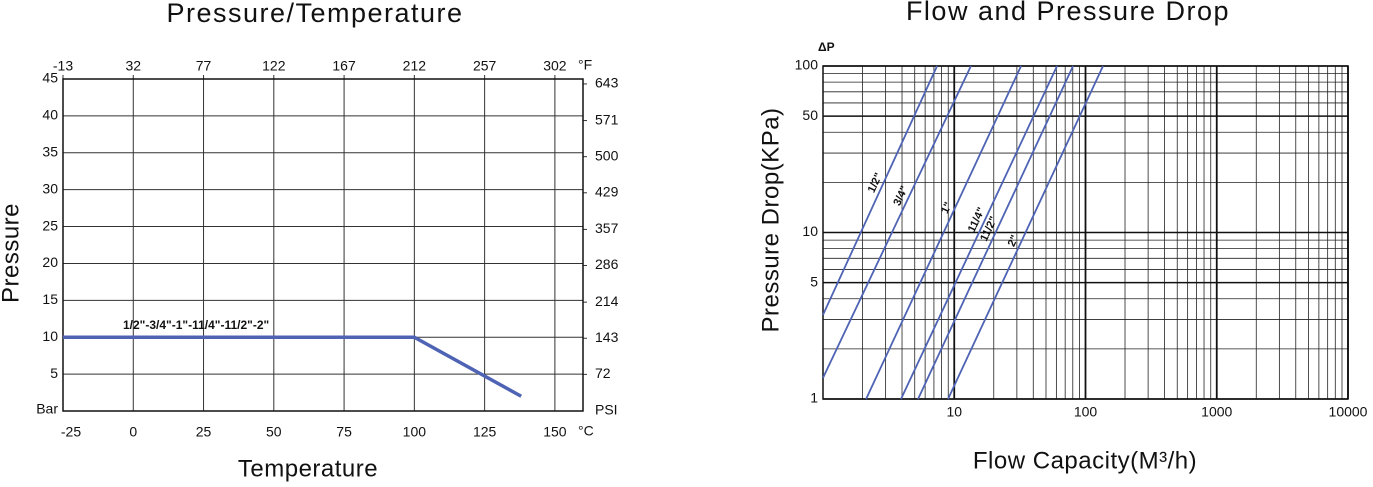  I want to click on y2-tick-label: 143, so click(607, 337).